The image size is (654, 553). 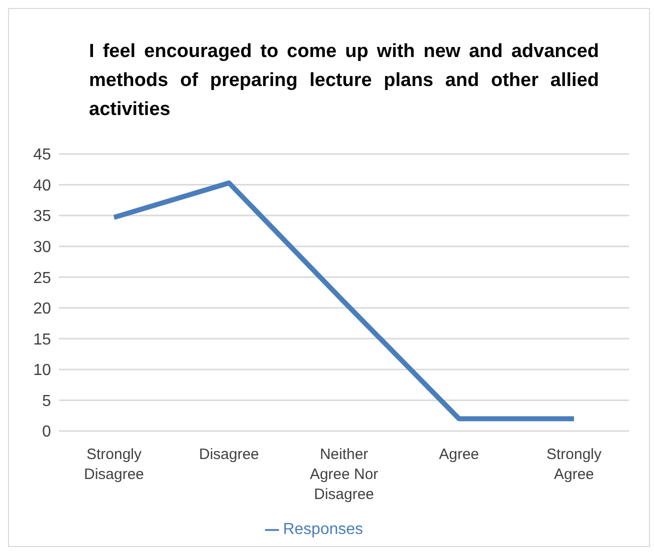 I want to click on chart-title: I feel encouraged to come up with new and advanced methods of preparing lecture plans and other allied activities, so click(x=344, y=81).